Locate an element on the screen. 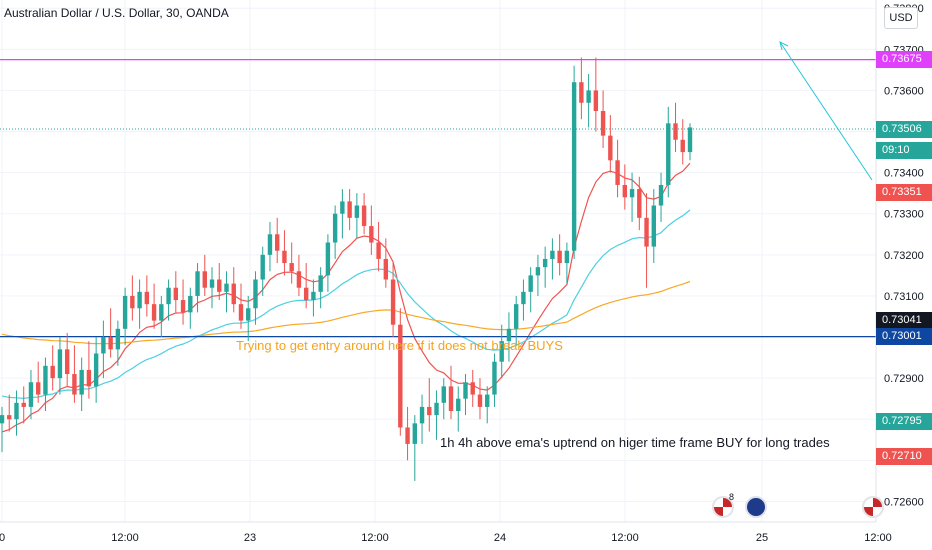  price-tick-label: 0.73300 is located at coordinates (904, 215).